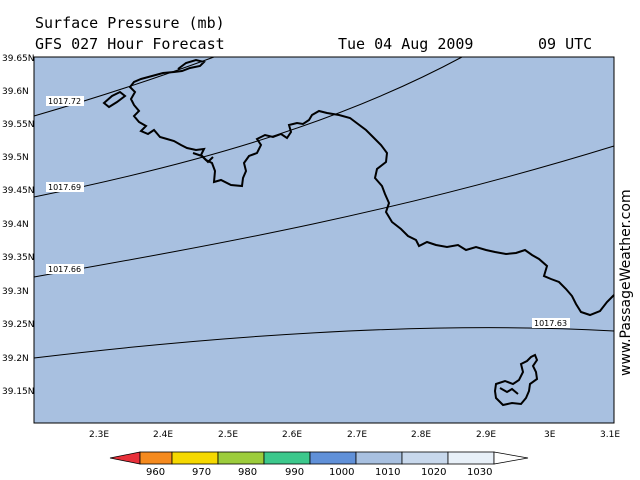 This screenshot has height=480, width=640. What do you see at coordinates (155, 472) in the screenshot?
I see `cbar-label: 960` at bounding box center [155, 472].